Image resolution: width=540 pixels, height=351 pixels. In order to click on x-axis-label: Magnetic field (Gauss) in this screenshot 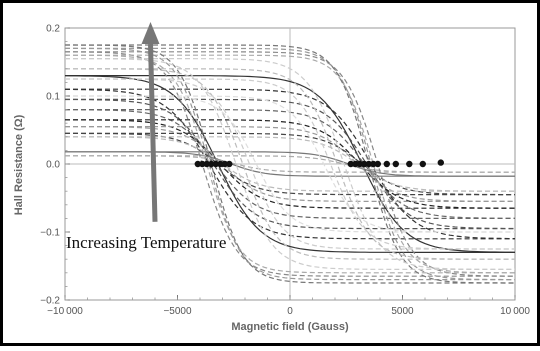, I will do `click(290, 327)`.